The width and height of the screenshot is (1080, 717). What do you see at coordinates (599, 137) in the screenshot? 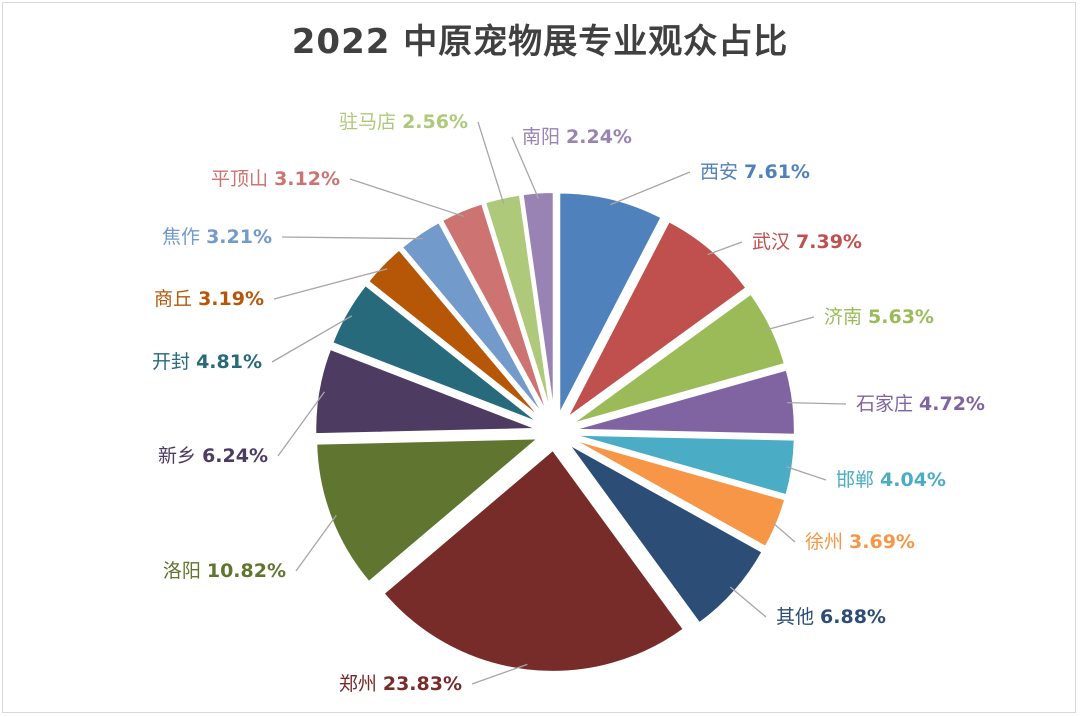
I see `data-label-value: 2.24%` at bounding box center [599, 137].